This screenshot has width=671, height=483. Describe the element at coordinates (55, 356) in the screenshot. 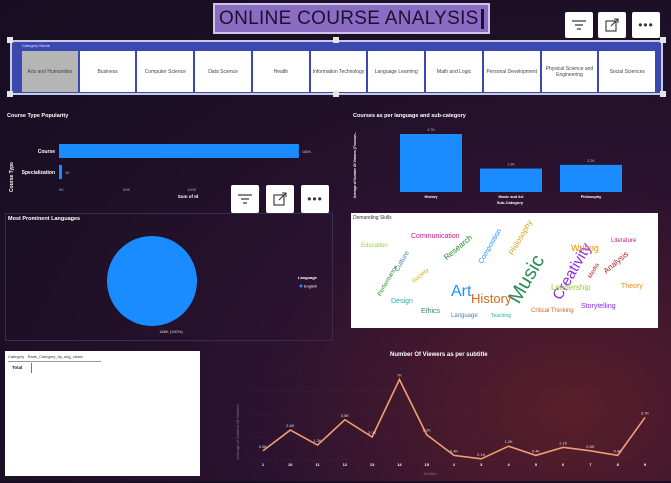

I see `table-header-rank: Rank_Category_by_avg_views` at that location.